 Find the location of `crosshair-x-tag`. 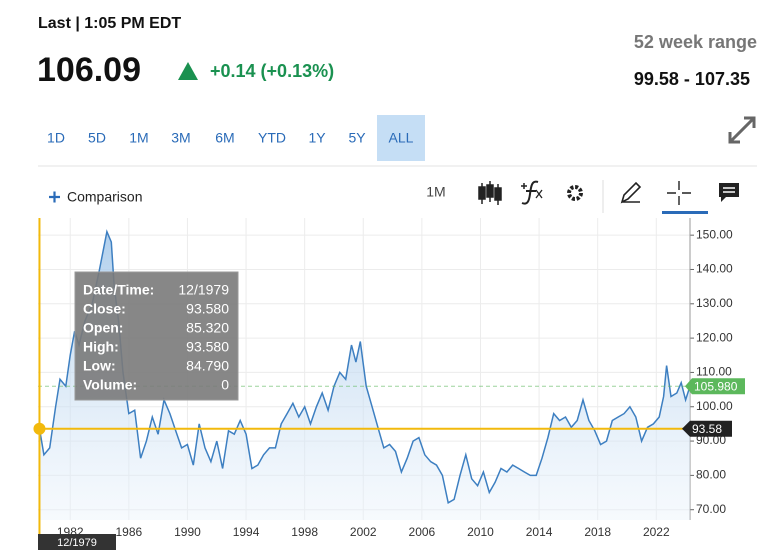

crosshair-x-tag is located at coordinates (77, 542).